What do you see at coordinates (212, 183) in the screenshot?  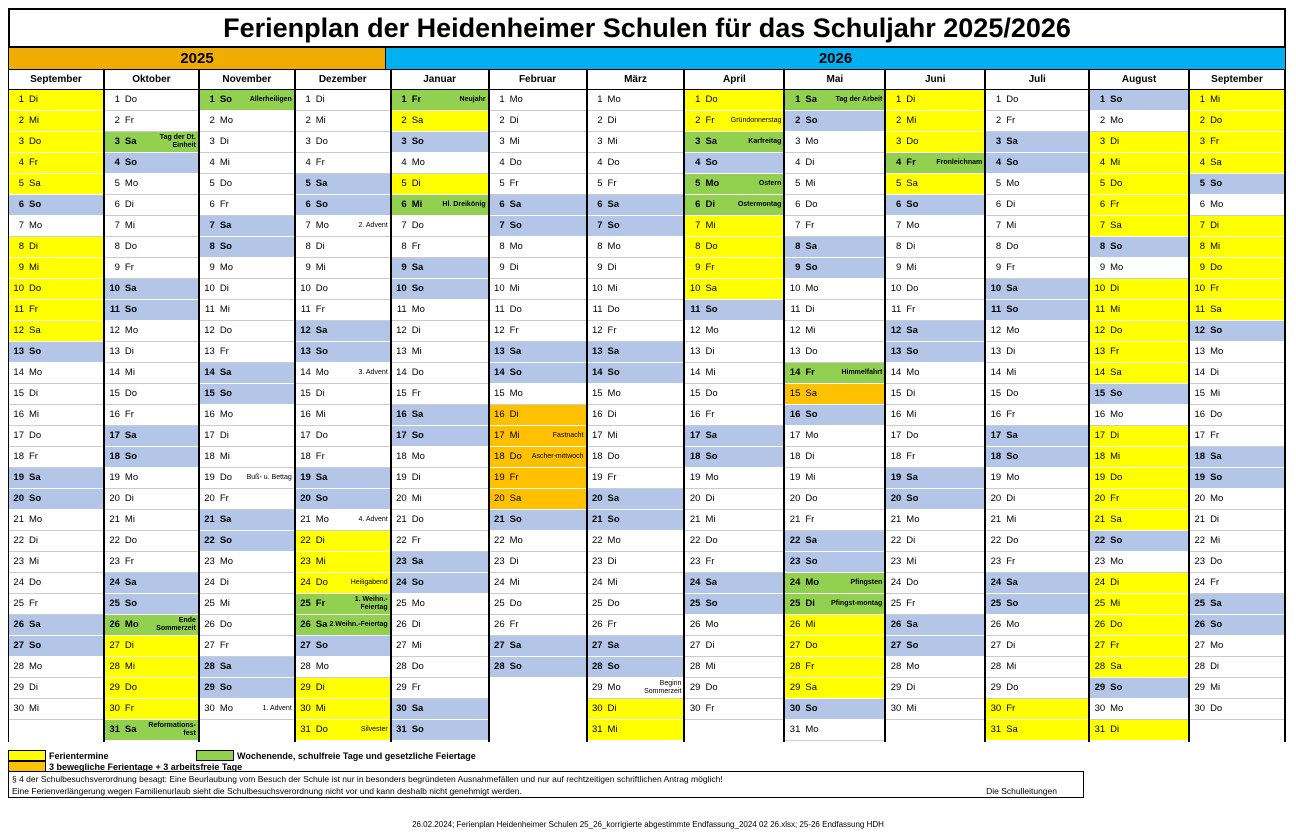 I see `day-number: 5` at bounding box center [212, 183].